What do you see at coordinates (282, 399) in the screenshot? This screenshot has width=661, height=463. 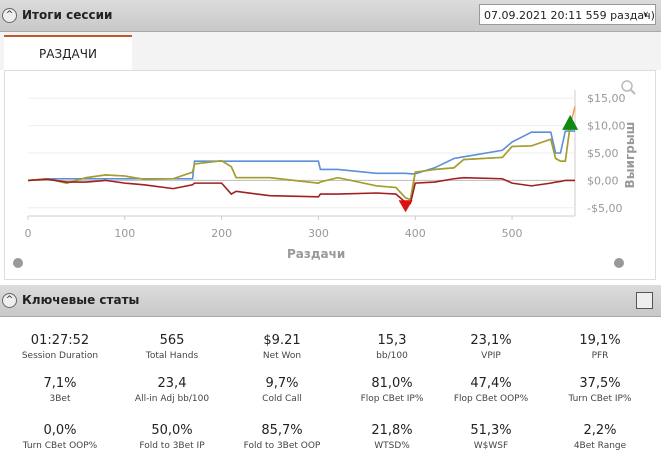 I see `stat-label: Cold Call` at bounding box center [282, 399].